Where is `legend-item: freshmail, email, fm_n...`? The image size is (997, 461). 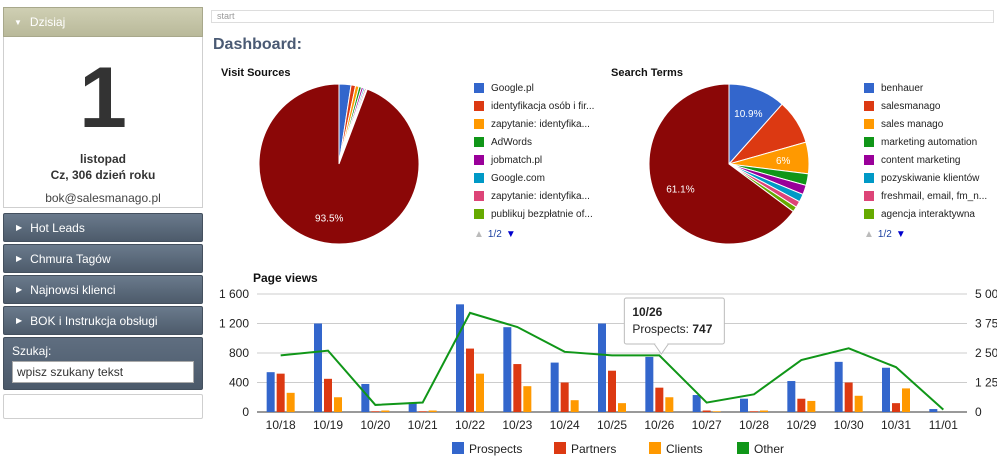 legend-item: freshmail, email, fm_n... is located at coordinates (925, 196).